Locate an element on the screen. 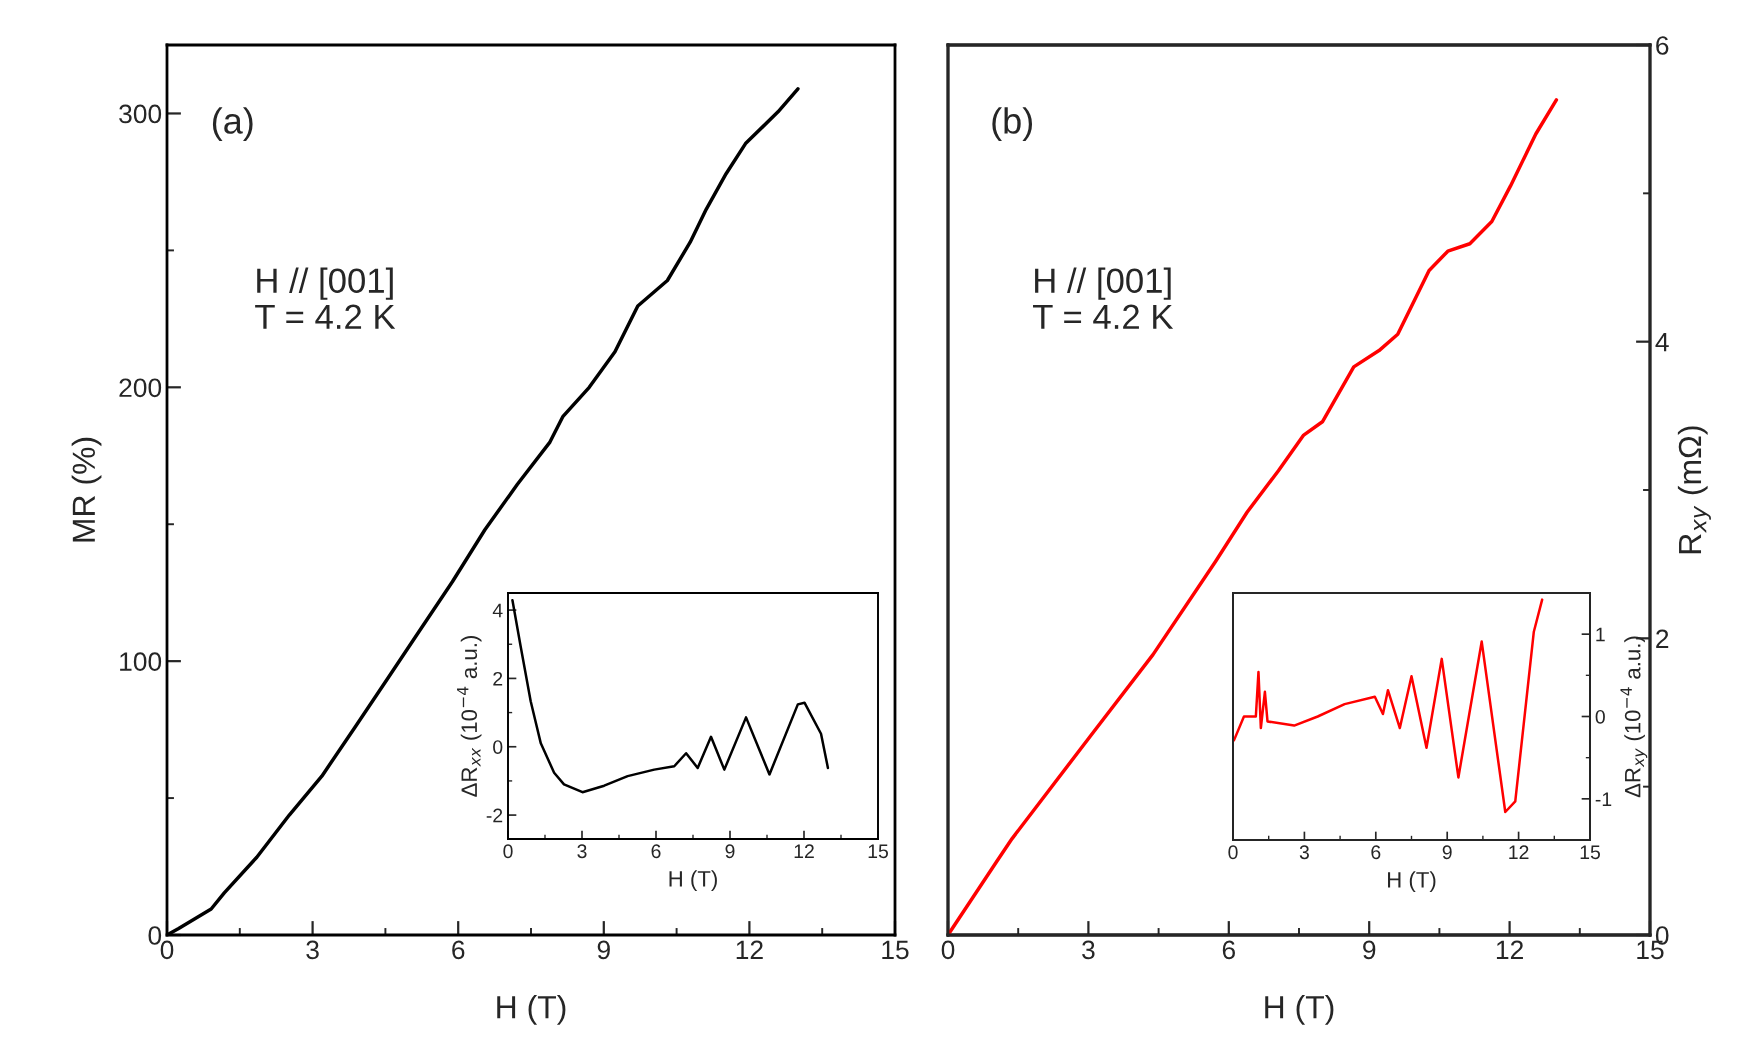 The image size is (1749, 1047). y2-tick-label: 4 is located at coordinates (1662, 342).